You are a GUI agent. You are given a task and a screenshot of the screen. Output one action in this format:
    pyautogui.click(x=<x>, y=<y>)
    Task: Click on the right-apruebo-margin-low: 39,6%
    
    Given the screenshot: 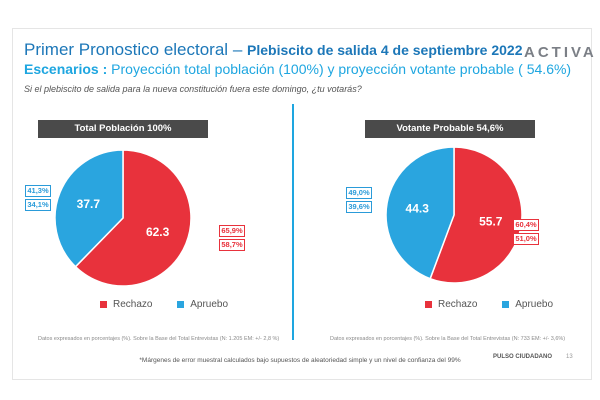 What is the action you would take?
    pyautogui.click(x=359, y=207)
    